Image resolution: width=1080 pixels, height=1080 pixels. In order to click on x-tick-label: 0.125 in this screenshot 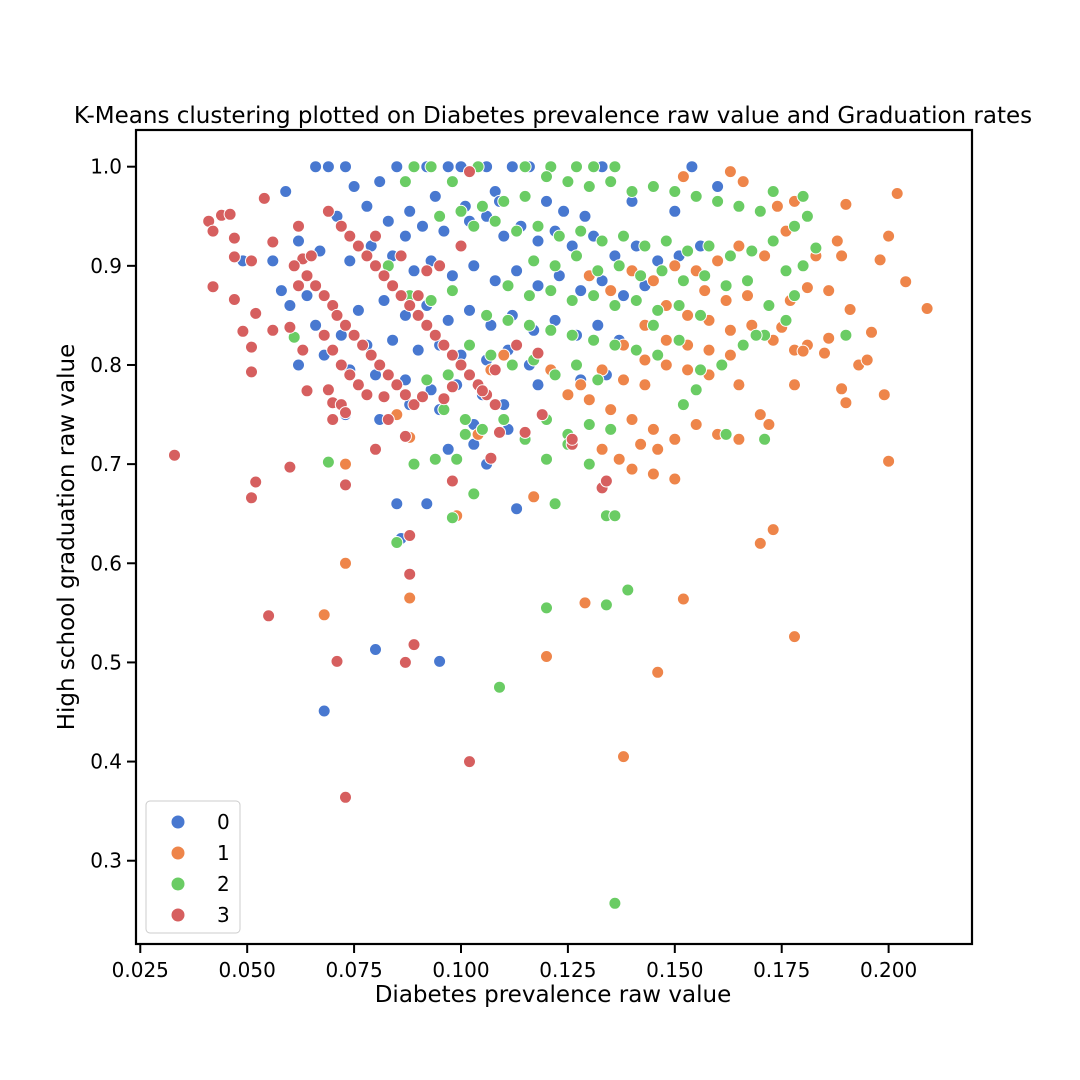, I will do `click(567, 970)`.